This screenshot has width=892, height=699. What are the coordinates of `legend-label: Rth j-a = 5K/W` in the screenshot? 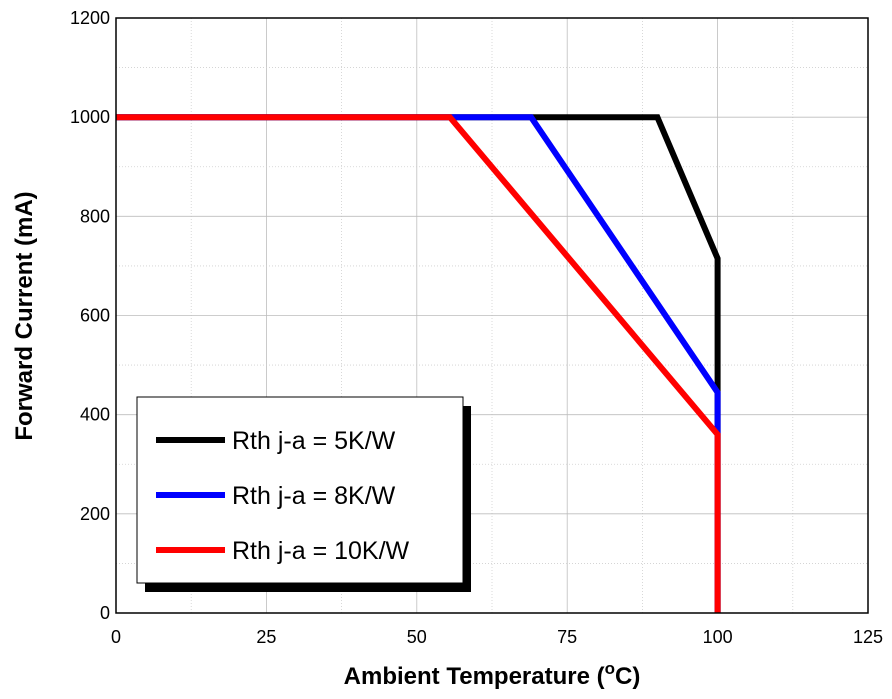 It's located at (314, 441).